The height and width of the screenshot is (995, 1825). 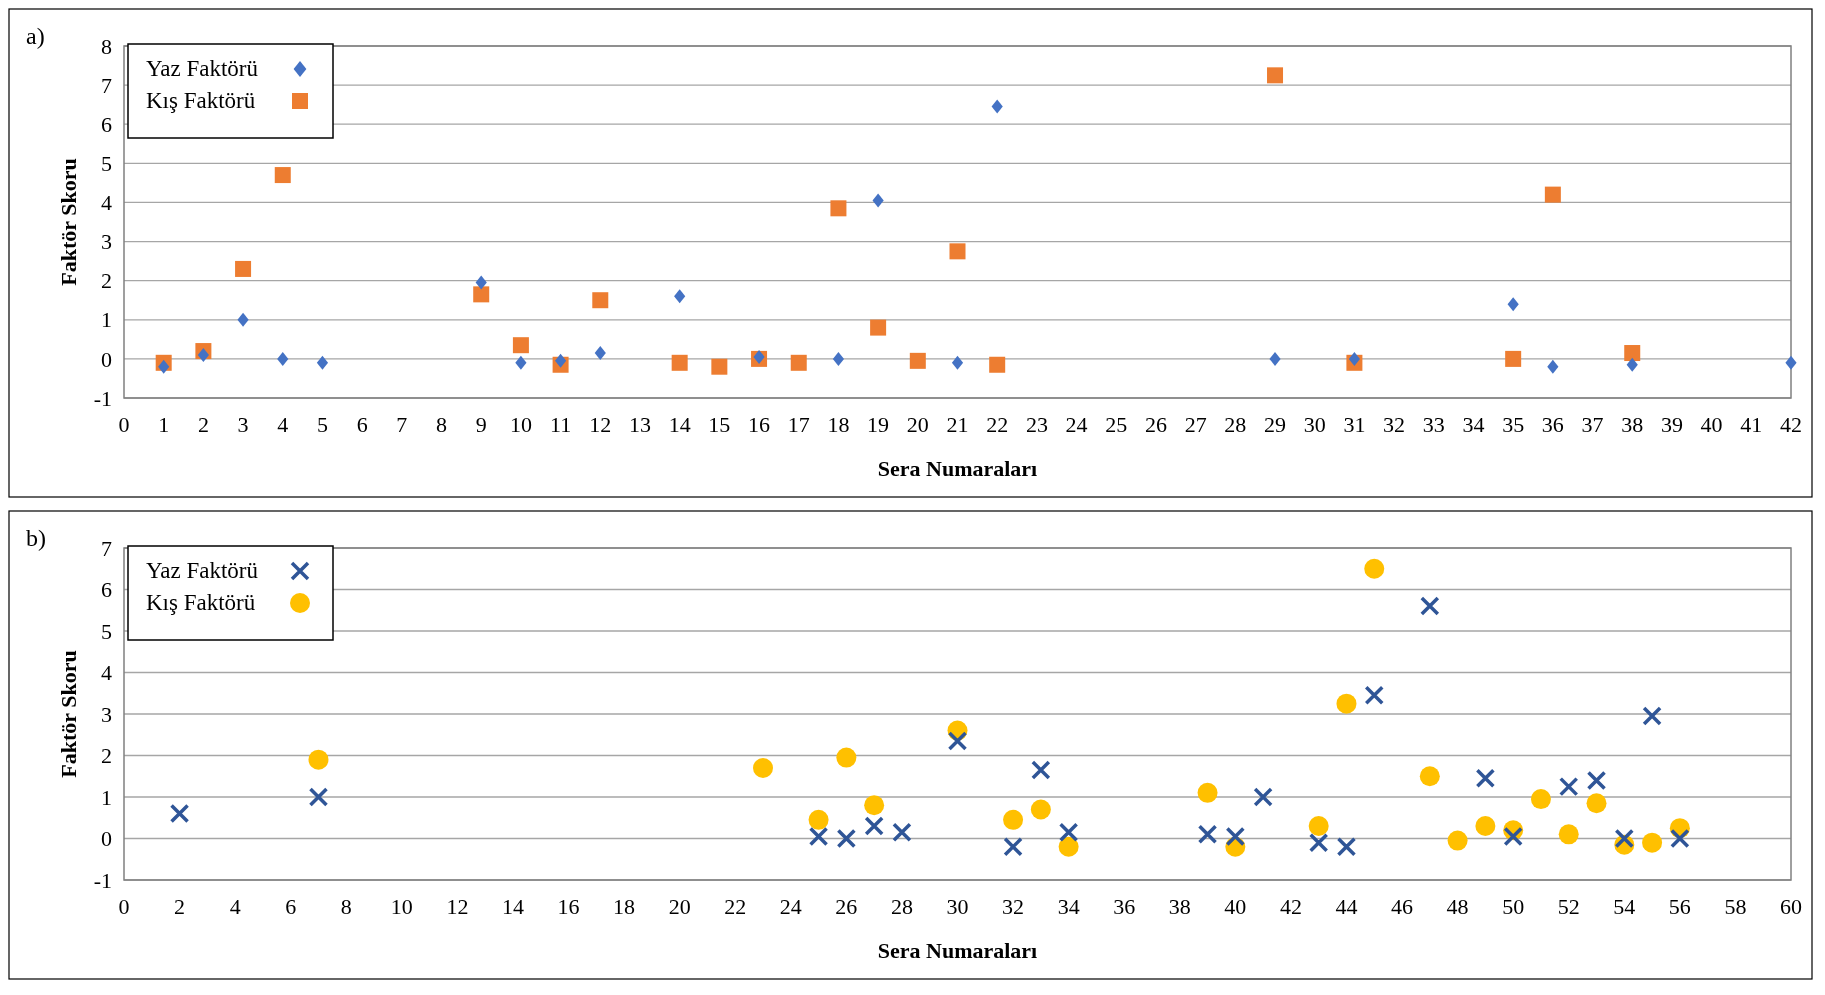 What do you see at coordinates (68, 714) in the screenshot?
I see `y-axis-title: Faktör Skoru` at bounding box center [68, 714].